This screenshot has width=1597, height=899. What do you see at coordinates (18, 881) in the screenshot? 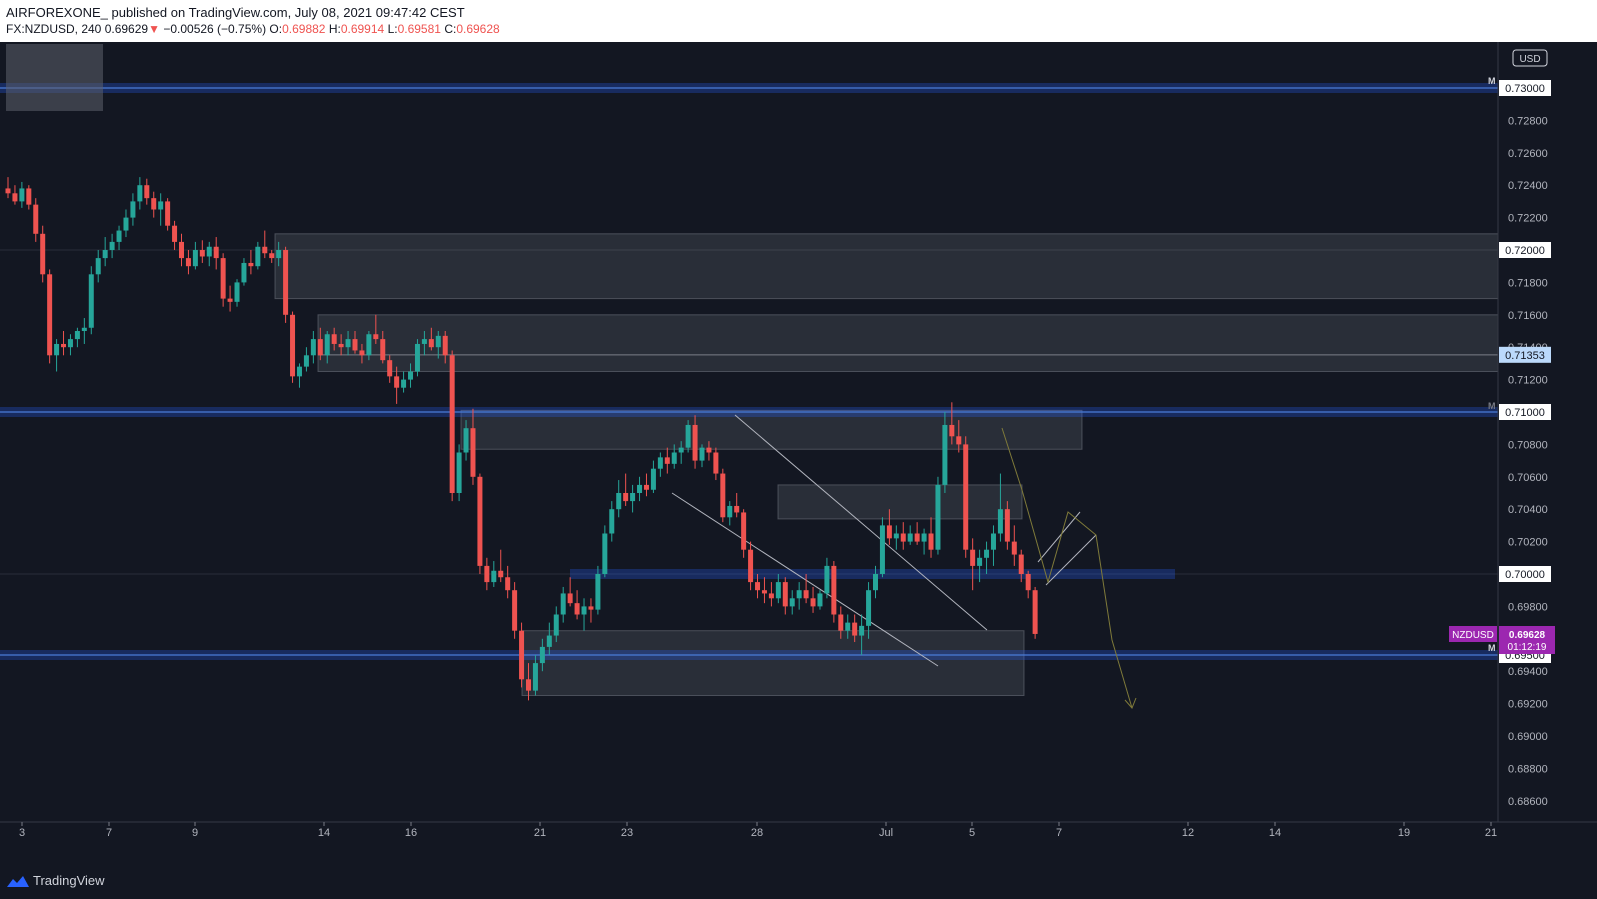
I see `tradingview-logo-icon` at bounding box center [18, 881].